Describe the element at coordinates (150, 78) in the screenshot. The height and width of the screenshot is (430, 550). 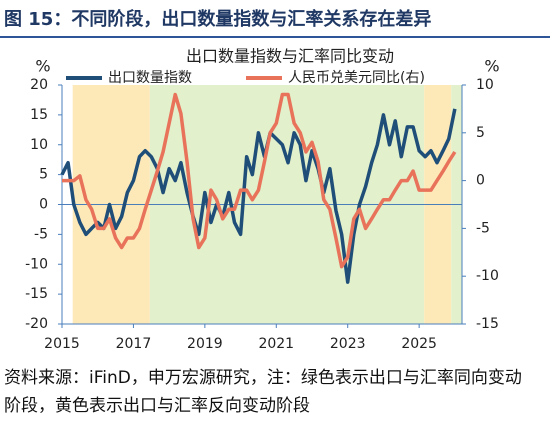
I see `legend-label: 出口数量指数` at that location.